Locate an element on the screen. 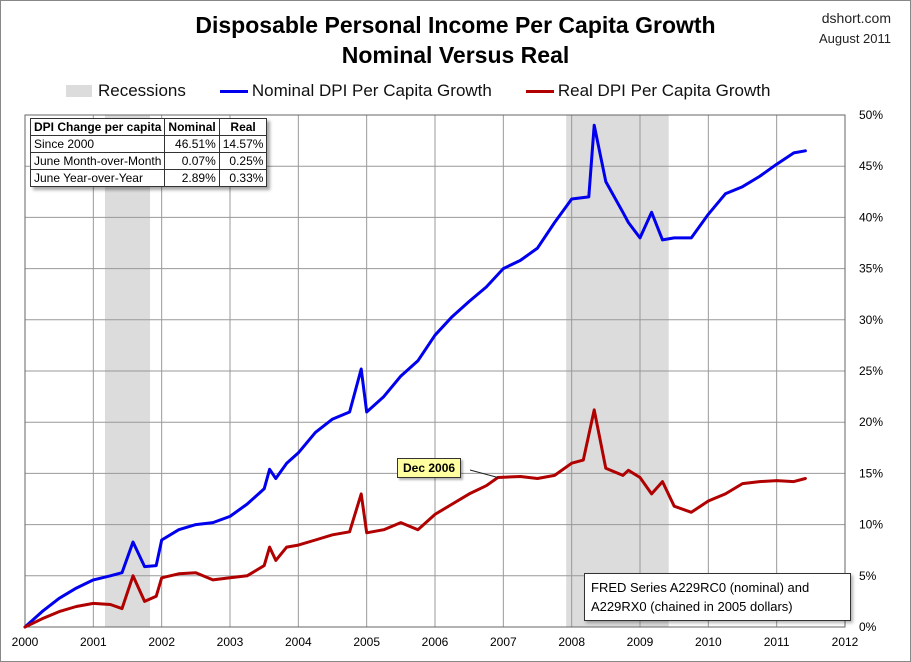 Image resolution: width=911 pixels, height=662 pixels. recession-swatch is located at coordinates (79, 91).